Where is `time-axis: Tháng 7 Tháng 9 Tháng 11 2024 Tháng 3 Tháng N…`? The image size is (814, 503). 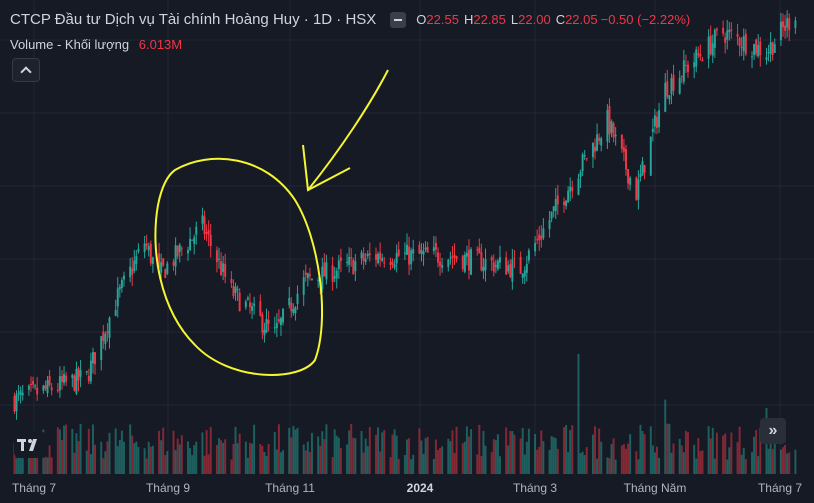 time-axis: Tháng 7 Tháng 9 Tháng 11 2024 Tháng 3 Tháng N… is located at coordinates (407, 488).